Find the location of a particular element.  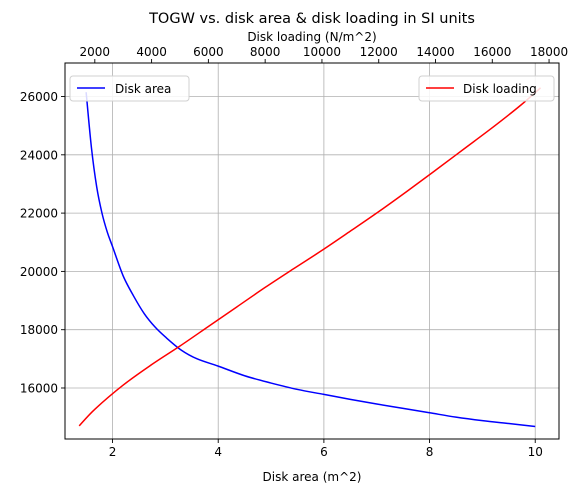

x2-tick-label: 2000 is located at coordinates (95, 52).